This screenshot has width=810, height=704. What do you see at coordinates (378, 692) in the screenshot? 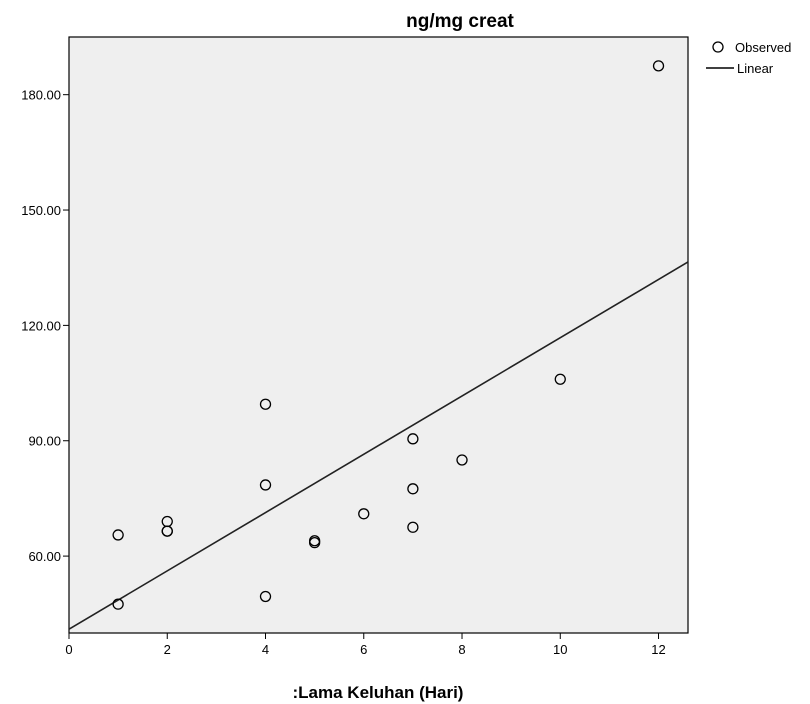
I see `x-axis-label: :Lama Keluhan (Hari)` at bounding box center [378, 692].